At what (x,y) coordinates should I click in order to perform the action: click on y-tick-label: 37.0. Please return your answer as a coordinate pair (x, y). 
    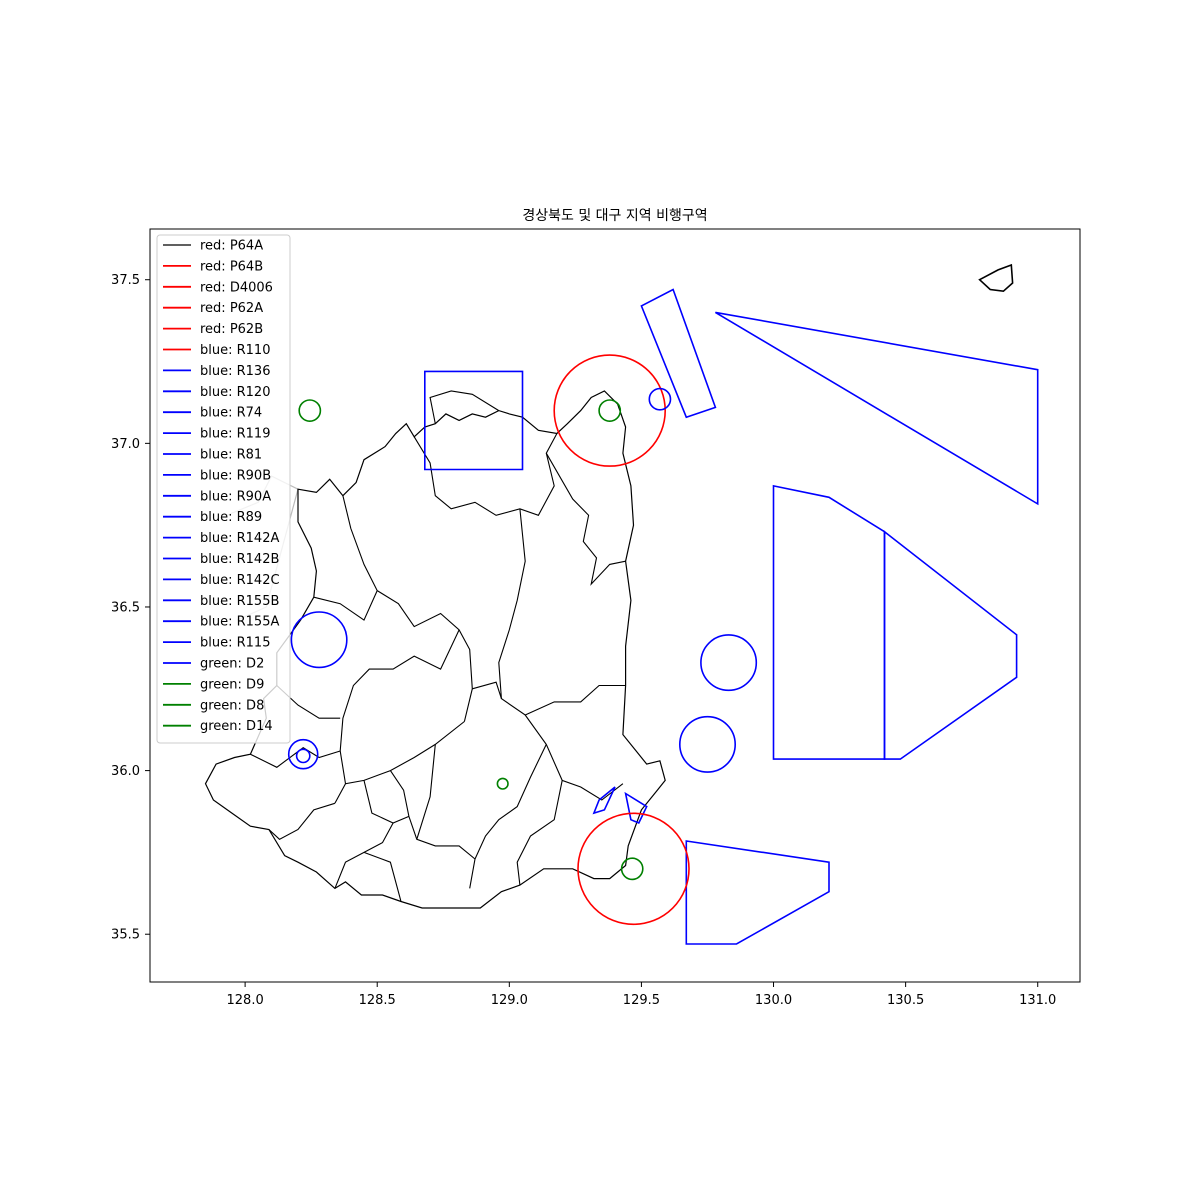
    Looking at the image, I should click on (125, 444).